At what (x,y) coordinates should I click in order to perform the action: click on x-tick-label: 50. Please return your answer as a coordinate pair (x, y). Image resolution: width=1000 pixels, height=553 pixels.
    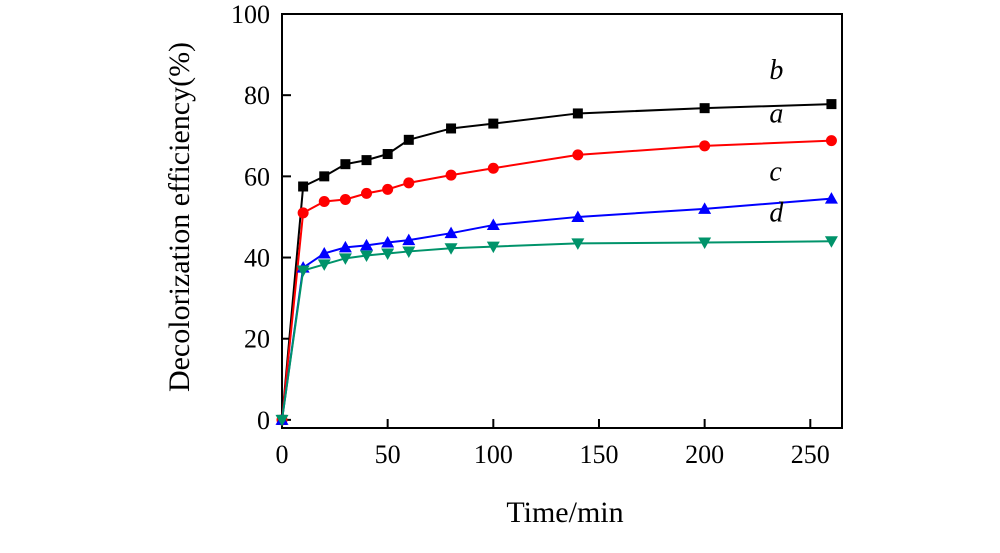
    Looking at the image, I should click on (388, 454).